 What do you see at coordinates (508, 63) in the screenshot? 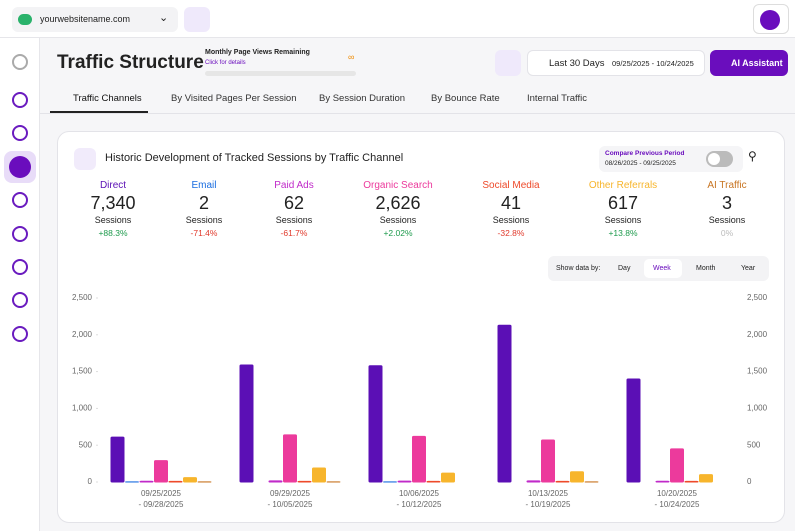
I see `refresh-button` at bounding box center [508, 63].